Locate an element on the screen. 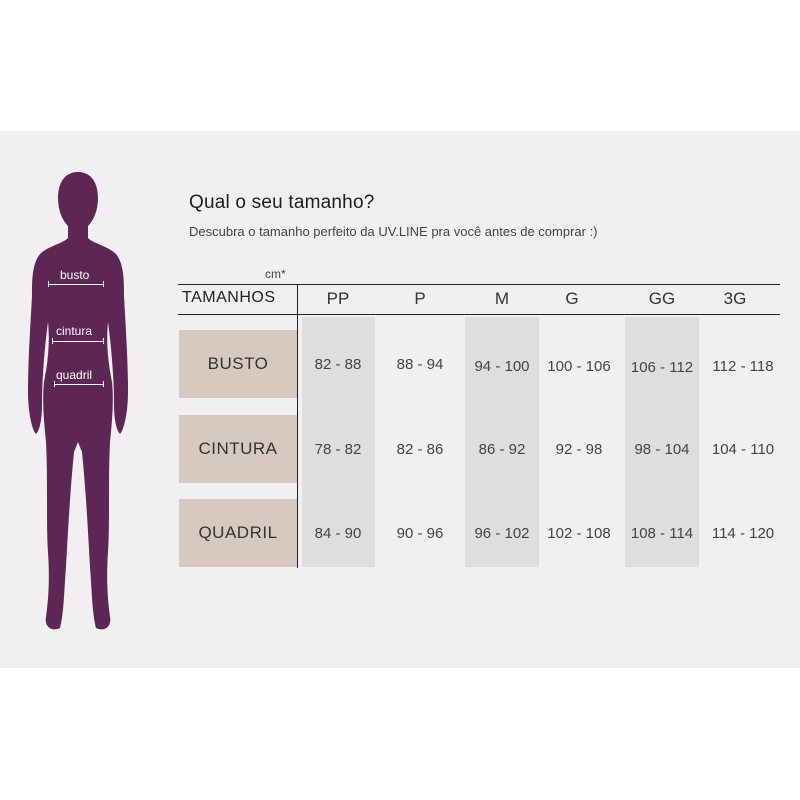 The width and height of the screenshot is (800, 800). table-cell: 94 - 100 is located at coordinates (502, 366).